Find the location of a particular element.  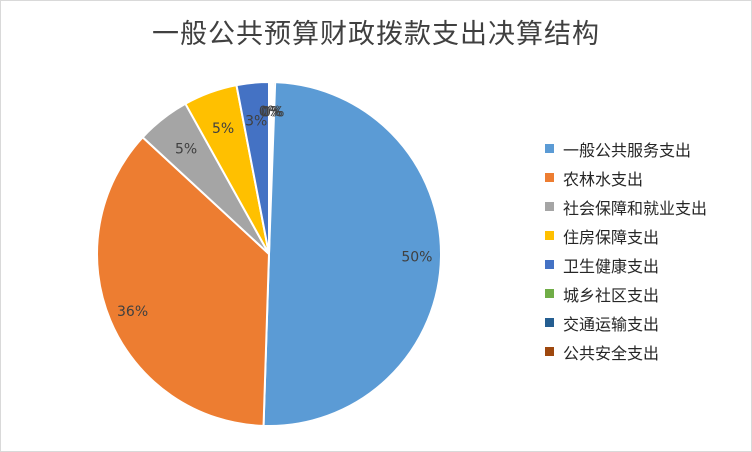

legend-label: 社会保障和就业支出 is located at coordinates (635, 208).